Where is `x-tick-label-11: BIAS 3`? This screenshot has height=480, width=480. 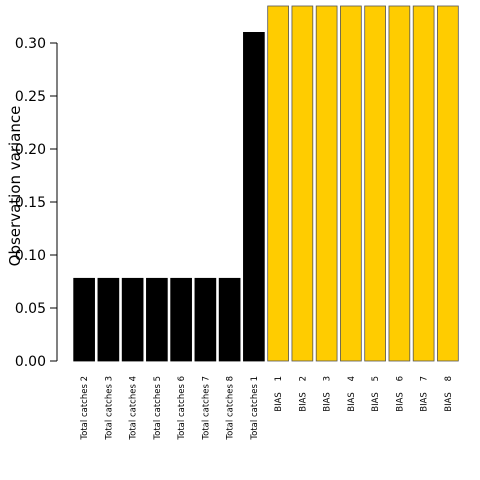 x-tick-label-11: BIAS 3 is located at coordinates (328, 394).